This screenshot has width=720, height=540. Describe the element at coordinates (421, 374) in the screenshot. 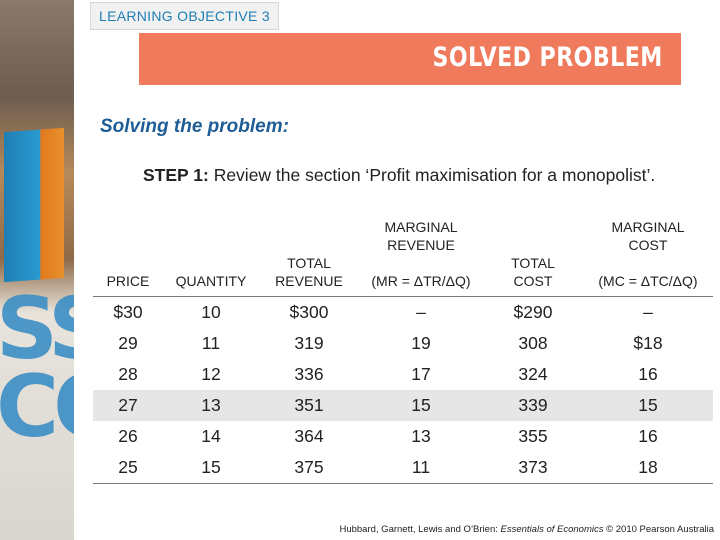

I see `cell-marginal-revenue: 17` at that location.